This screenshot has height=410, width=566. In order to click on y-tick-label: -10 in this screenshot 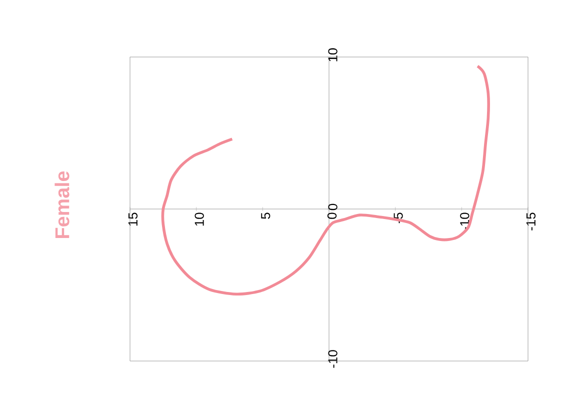, I will do `click(333, 359)`.